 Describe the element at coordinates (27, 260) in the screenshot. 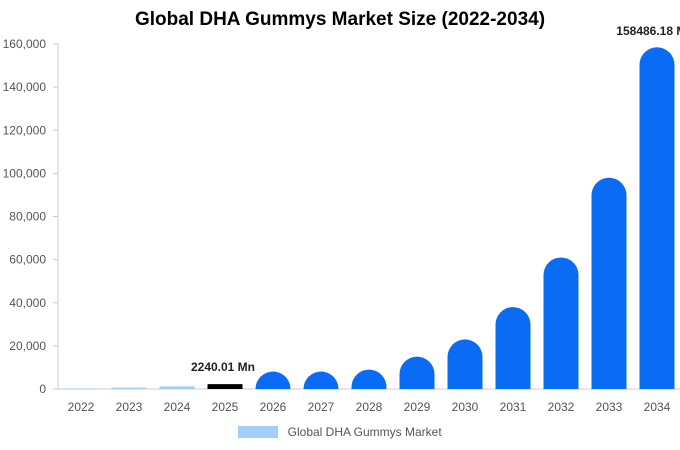

I see `y-tick-label: 60,000` at that location.